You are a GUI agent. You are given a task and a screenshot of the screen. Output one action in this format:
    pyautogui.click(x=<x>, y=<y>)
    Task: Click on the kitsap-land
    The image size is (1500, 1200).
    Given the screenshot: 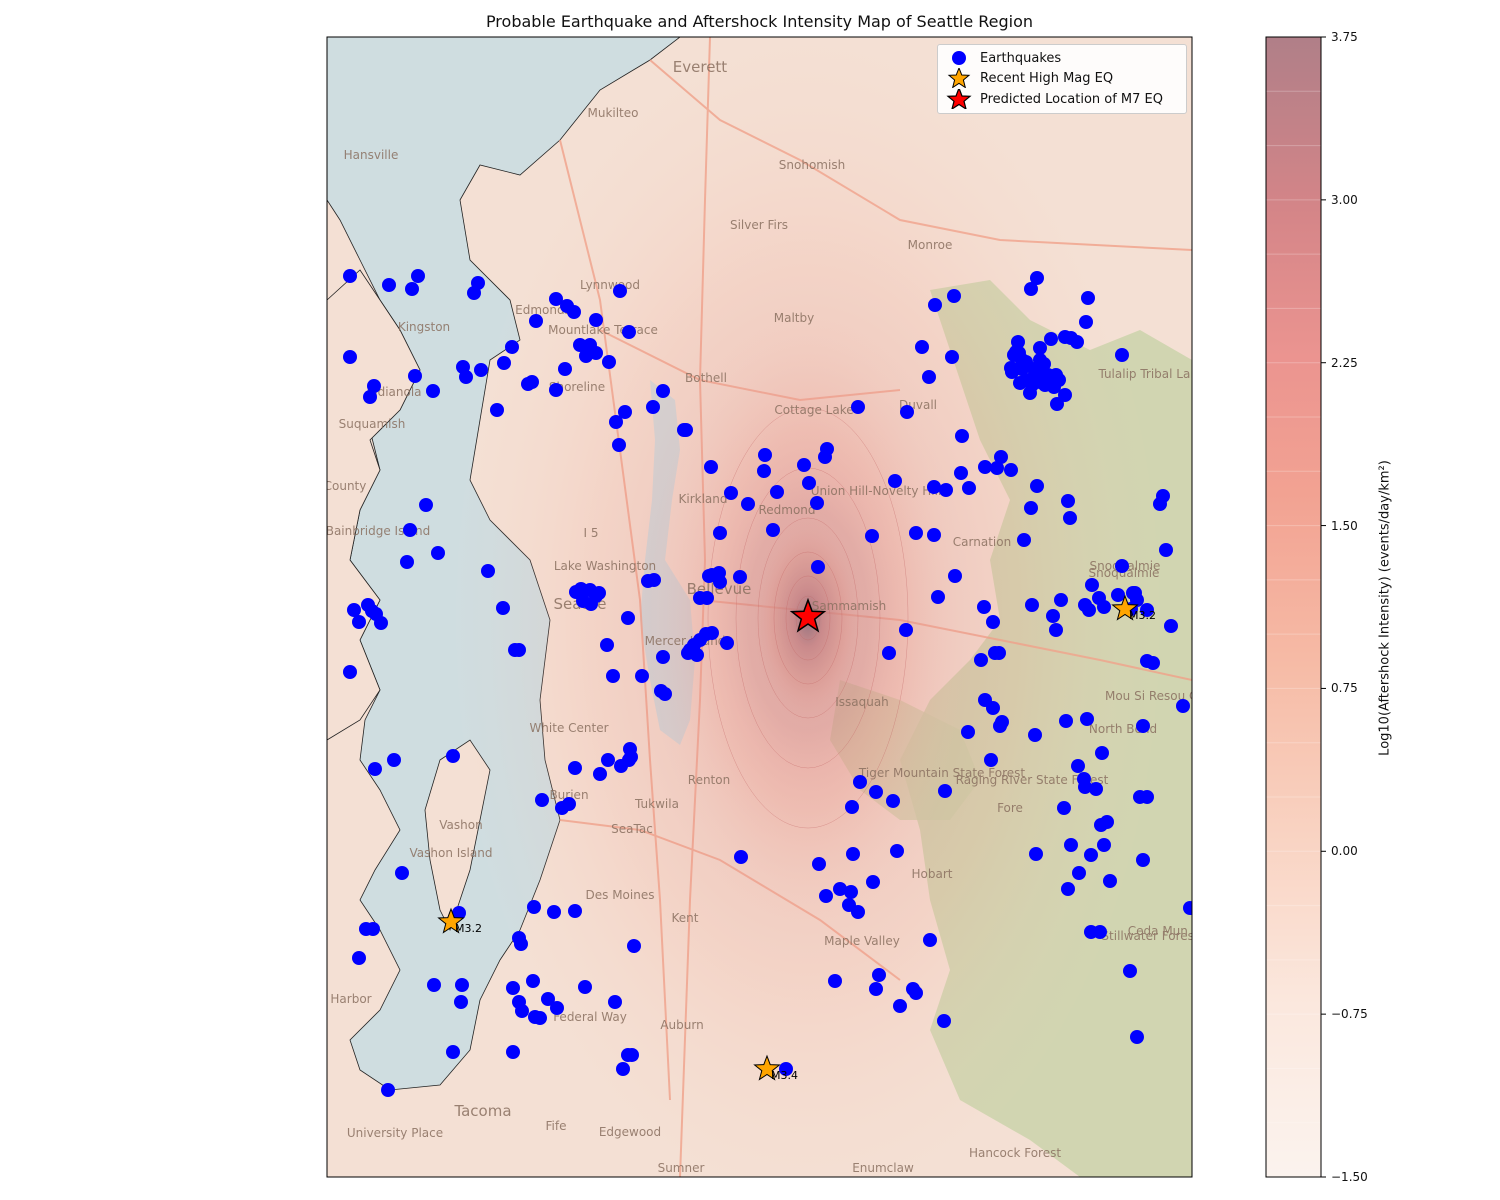 What is the action you would take?
    pyautogui.click(x=374, y=505)
    